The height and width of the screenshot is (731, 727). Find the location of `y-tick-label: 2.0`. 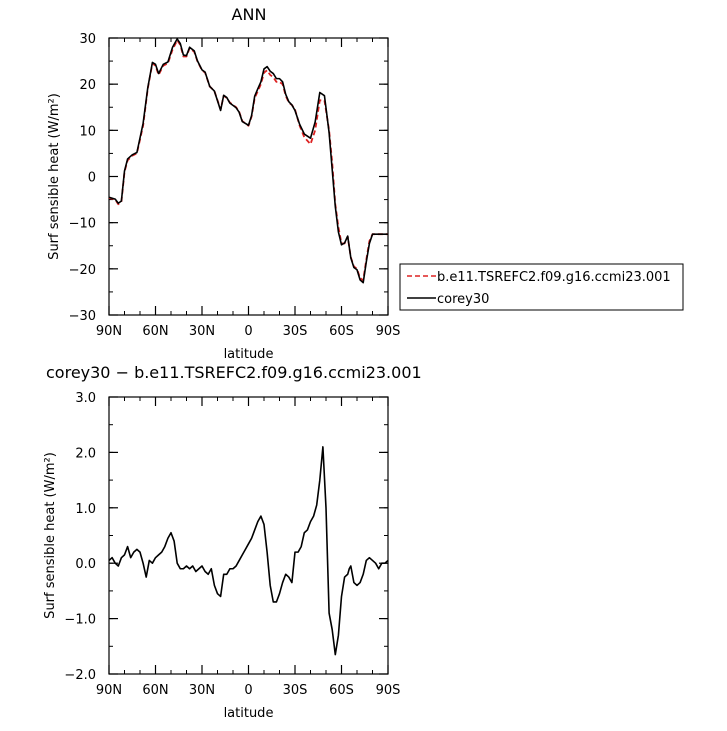

y-tick-label: 2.0 is located at coordinates (85, 453).